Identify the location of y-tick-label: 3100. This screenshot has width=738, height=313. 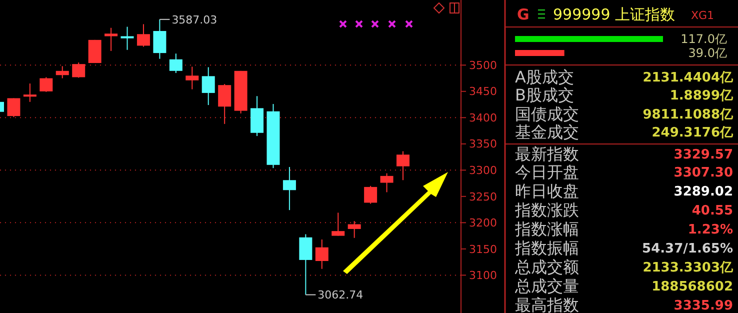
(483, 275).